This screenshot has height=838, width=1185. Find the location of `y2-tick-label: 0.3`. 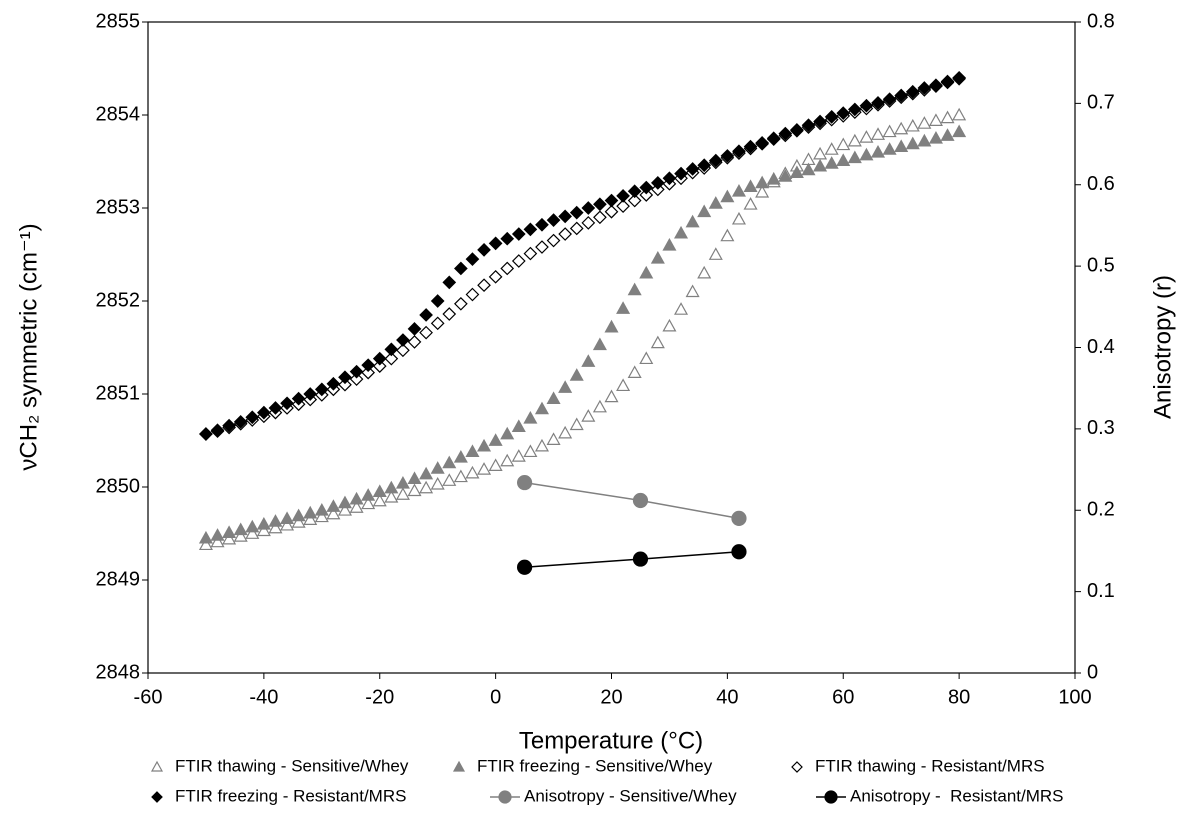

y2-tick-label: 0.3 is located at coordinates (1101, 428).